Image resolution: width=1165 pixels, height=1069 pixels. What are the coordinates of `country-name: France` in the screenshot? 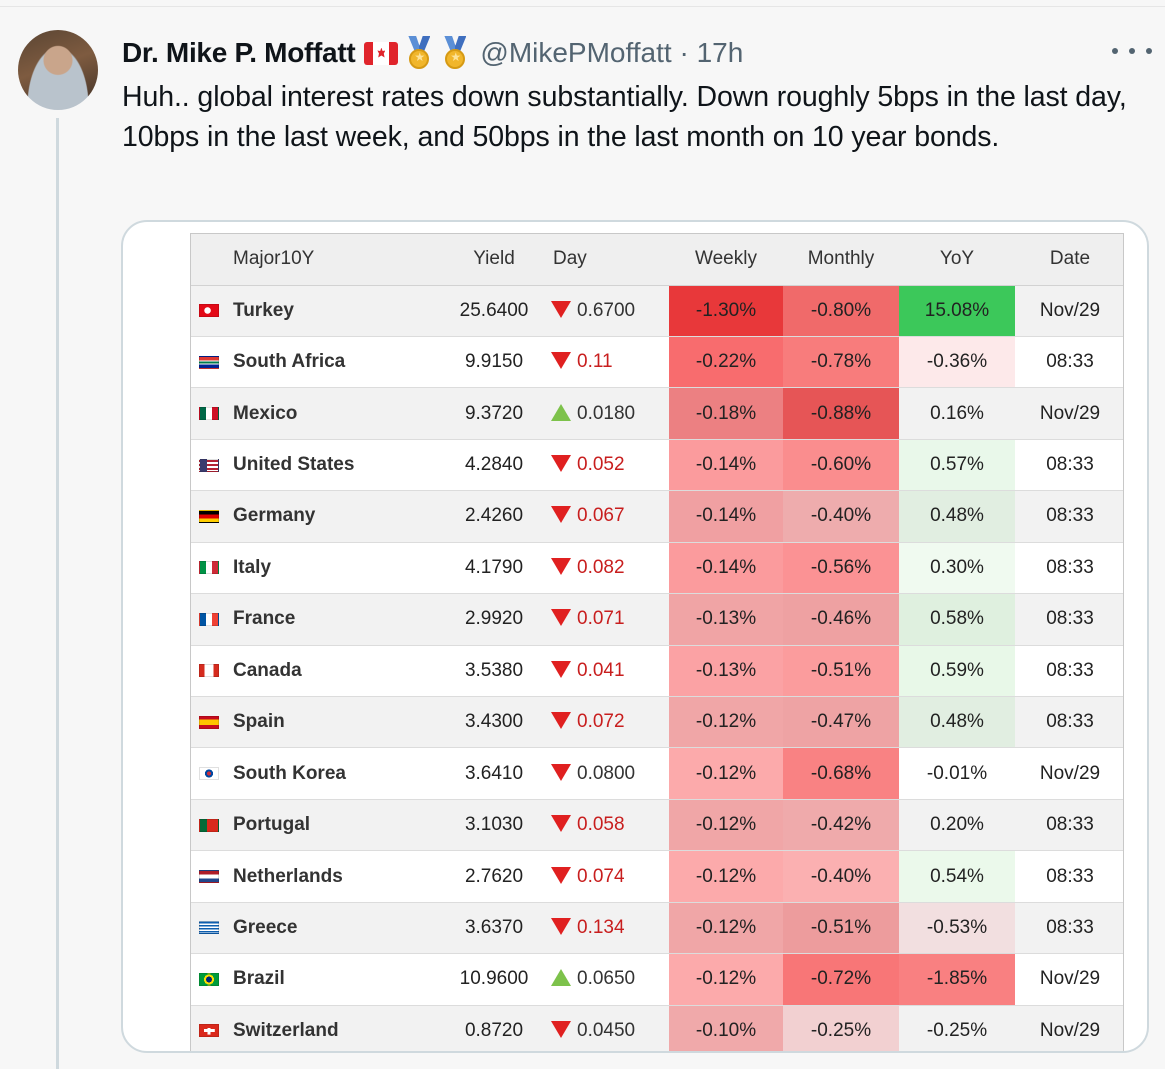 It's located at (322, 619).